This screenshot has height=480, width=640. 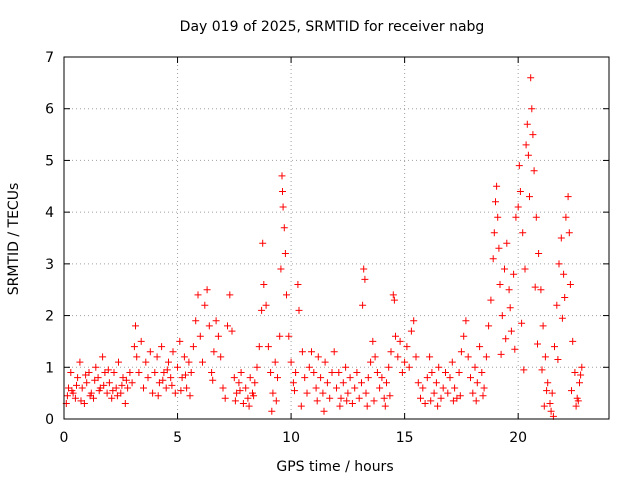 What do you see at coordinates (518, 438) in the screenshot?
I see `x-tick-label: 20` at bounding box center [518, 438].